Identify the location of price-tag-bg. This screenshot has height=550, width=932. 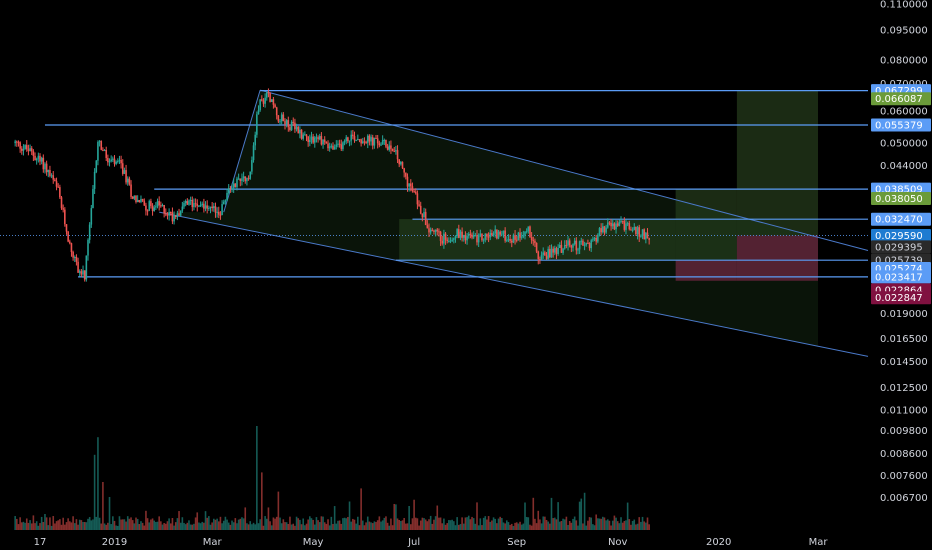
(901, 125).